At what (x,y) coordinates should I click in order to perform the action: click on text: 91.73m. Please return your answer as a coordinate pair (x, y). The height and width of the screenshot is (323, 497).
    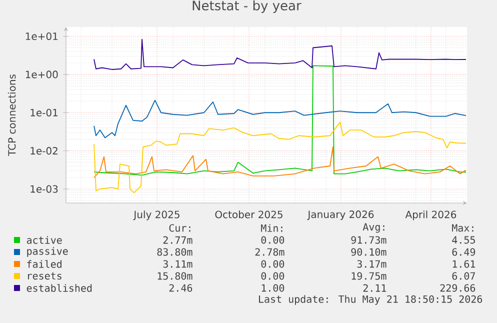
    Looking at the image, I should click on (368, 240).